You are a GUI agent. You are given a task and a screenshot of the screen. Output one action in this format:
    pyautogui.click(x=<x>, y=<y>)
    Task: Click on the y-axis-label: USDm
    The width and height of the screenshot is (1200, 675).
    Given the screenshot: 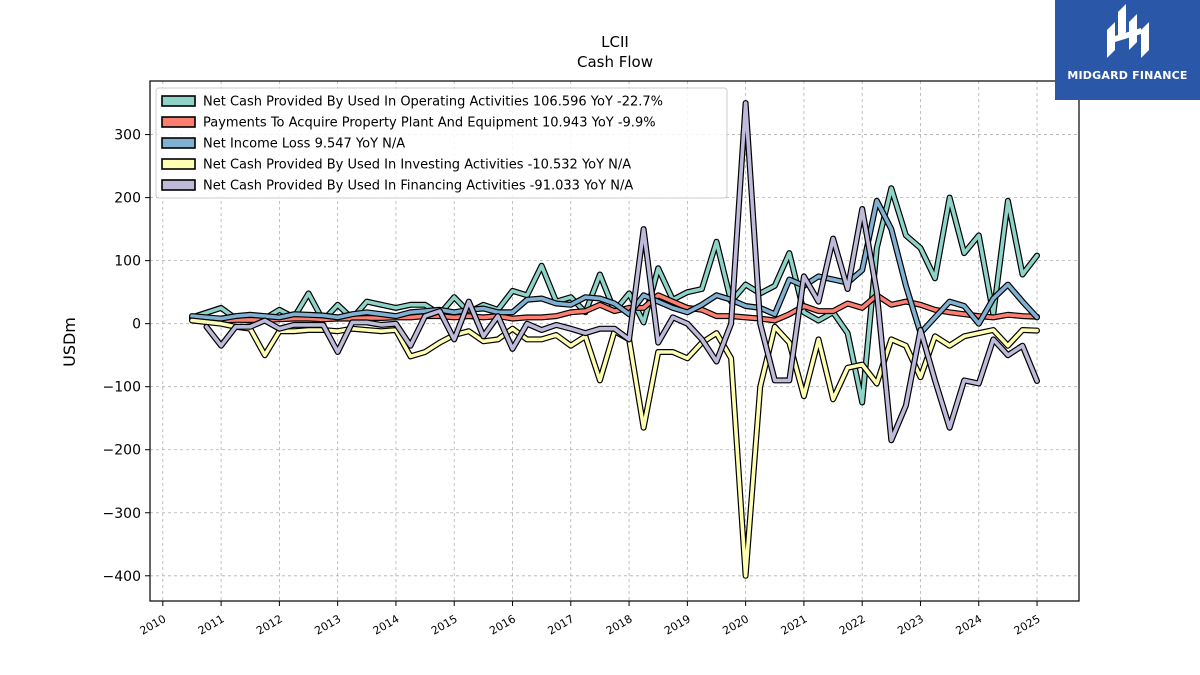 What is the action you would take?
    pyautogui.click(x=69, y=342)
    